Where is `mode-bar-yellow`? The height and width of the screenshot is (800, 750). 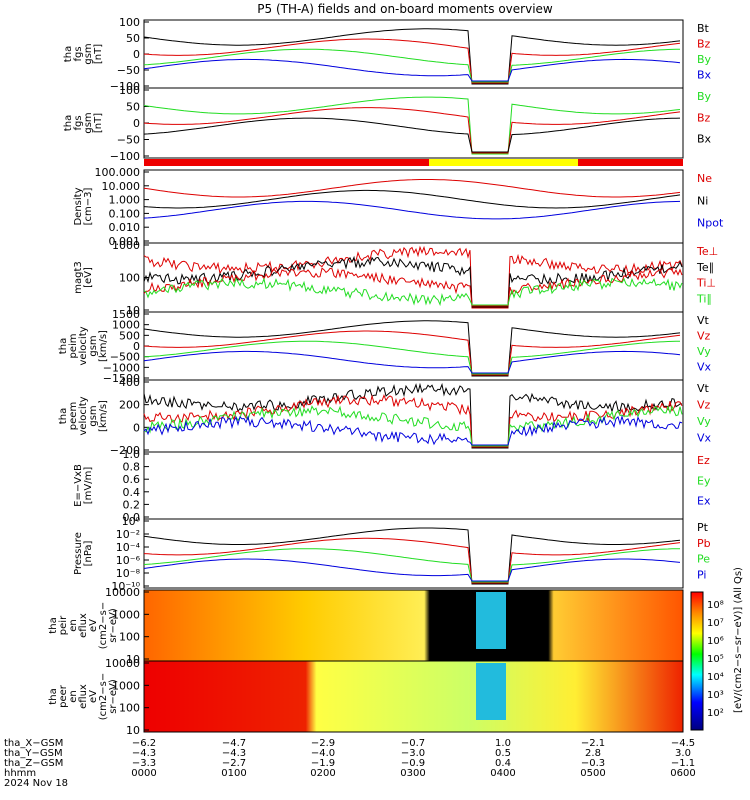
mode-bar-yellow is located at coordinates (503, 162).